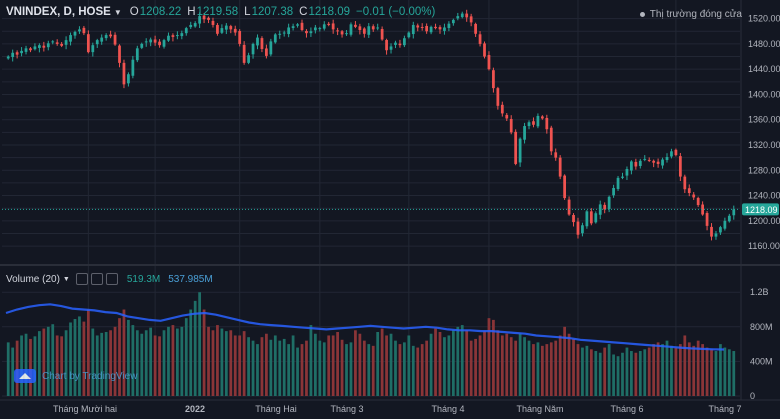  I want to click on symbol-label: VNINDEX, D, HOSE, so click(58, 12).